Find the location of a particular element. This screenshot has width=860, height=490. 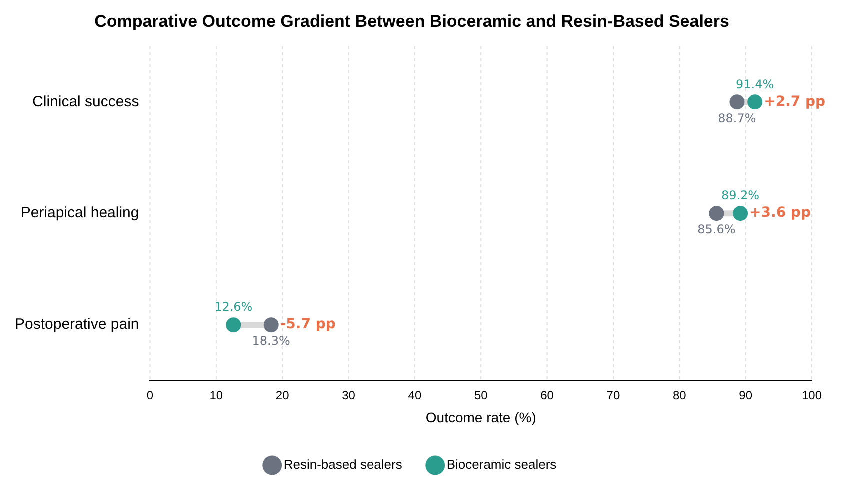

y-tick-label: Clinical success is located at coordinates (86, 101).